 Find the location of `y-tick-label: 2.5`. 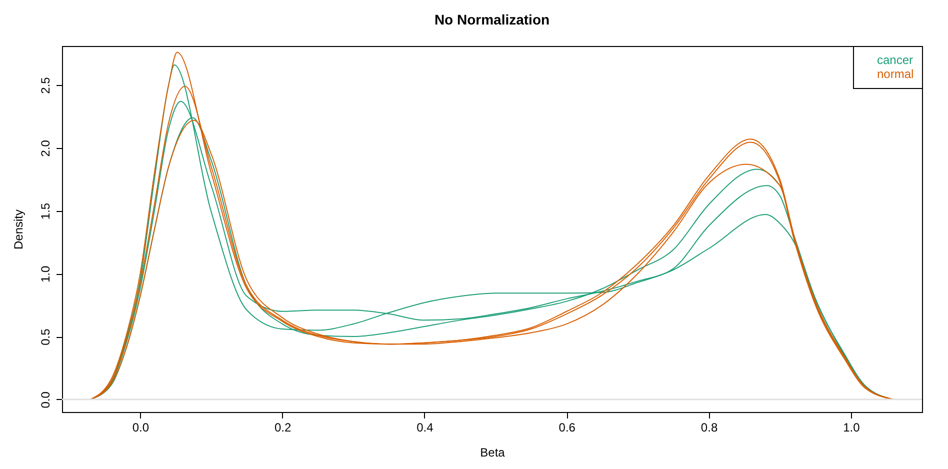

y-tick-label: 2.5 is located at coordinates (45, 85).